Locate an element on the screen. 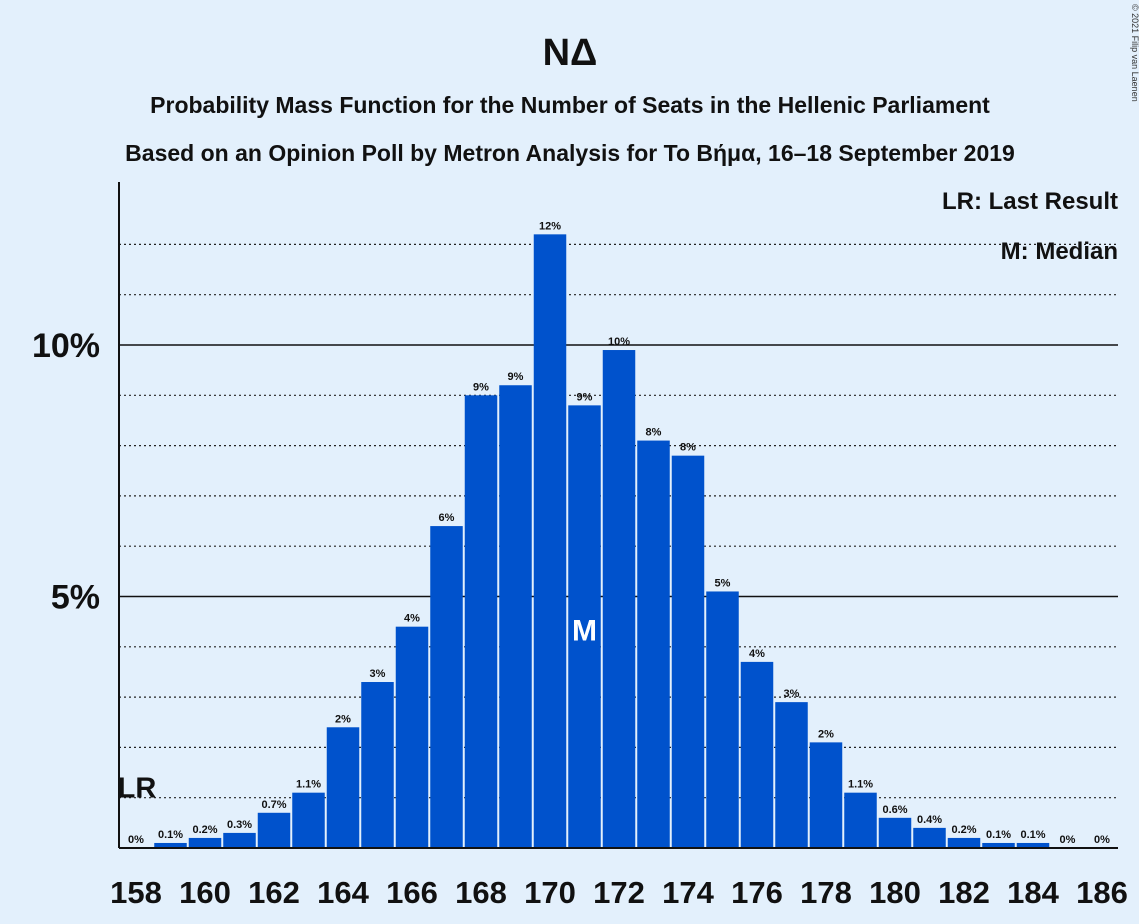  data-label-167: 6% is located at coordinates (447, 518).